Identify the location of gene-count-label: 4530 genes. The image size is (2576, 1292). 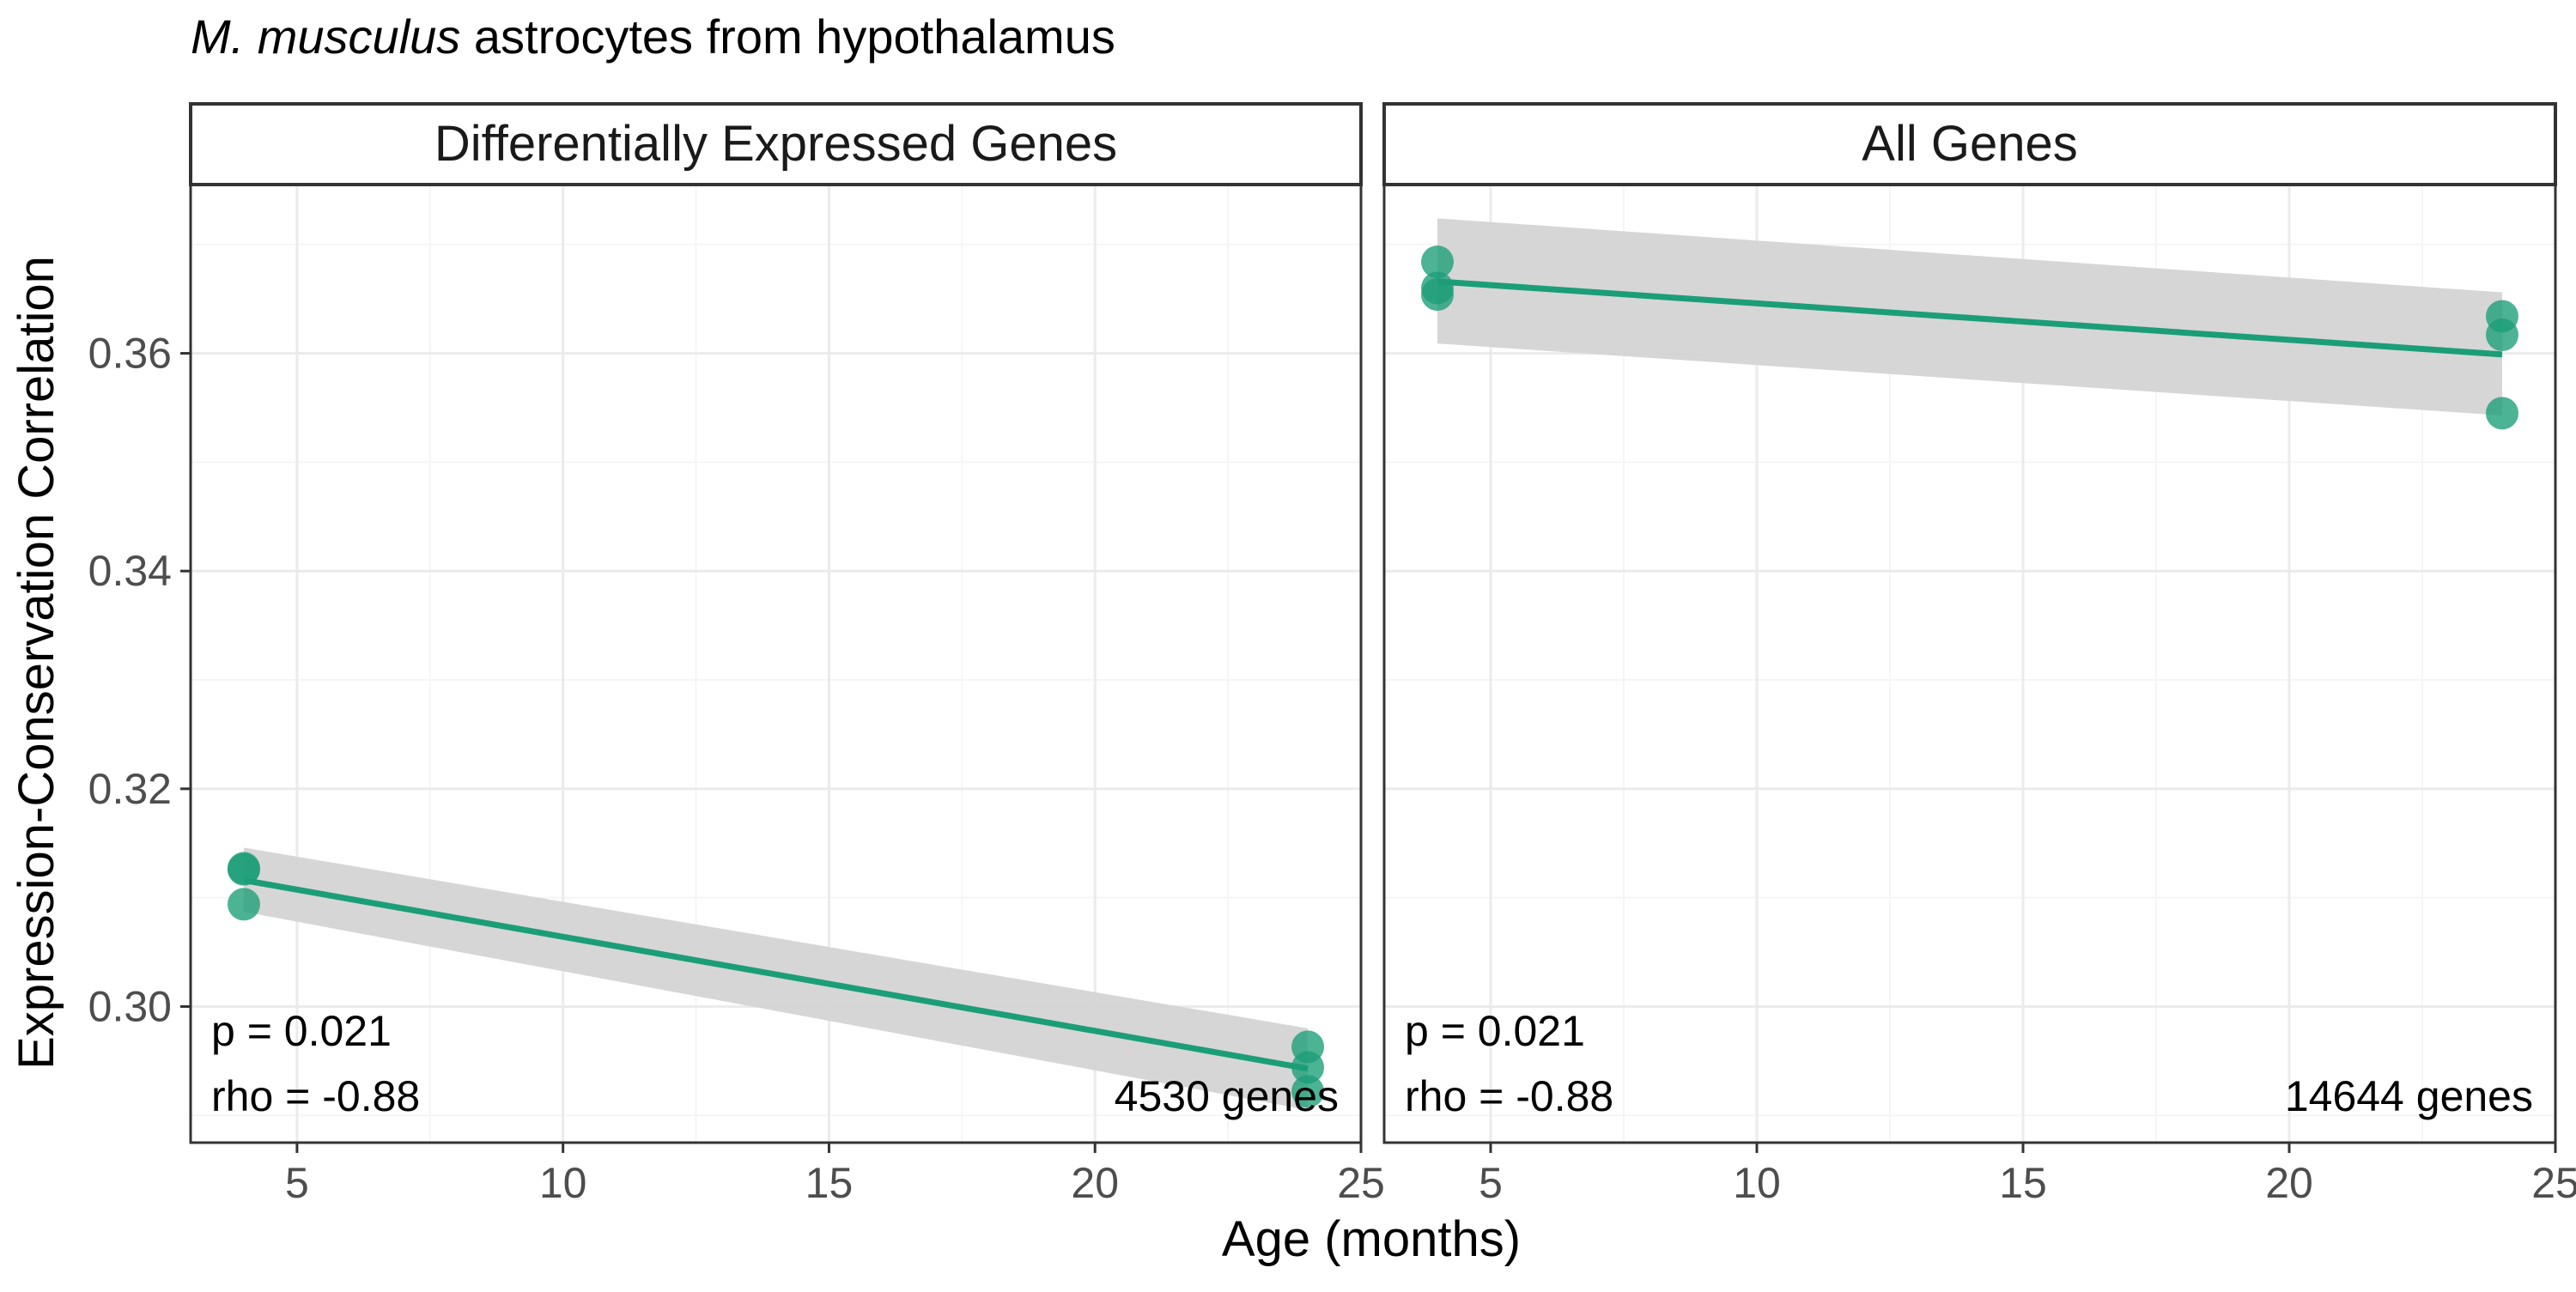
(1227, 1096).